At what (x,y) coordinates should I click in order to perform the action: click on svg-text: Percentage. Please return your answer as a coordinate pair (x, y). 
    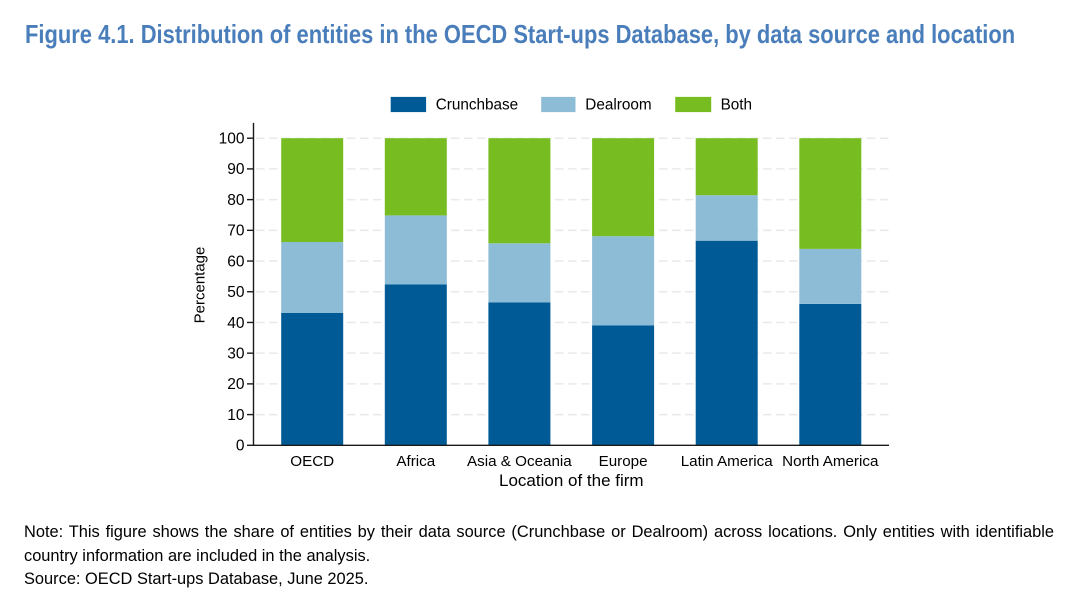
    Looking at the image, I should click on (200, 285).